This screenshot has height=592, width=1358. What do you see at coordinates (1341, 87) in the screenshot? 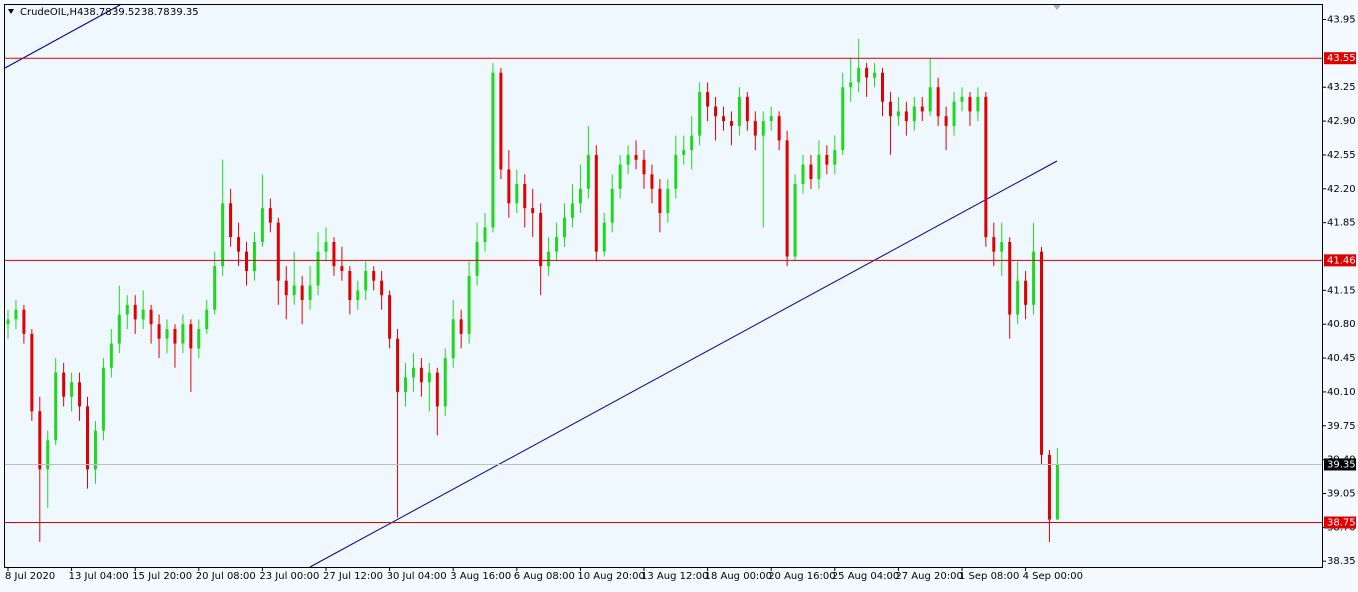
I see `y-tick-label: 43.25` at bounding box center [1341, 87].